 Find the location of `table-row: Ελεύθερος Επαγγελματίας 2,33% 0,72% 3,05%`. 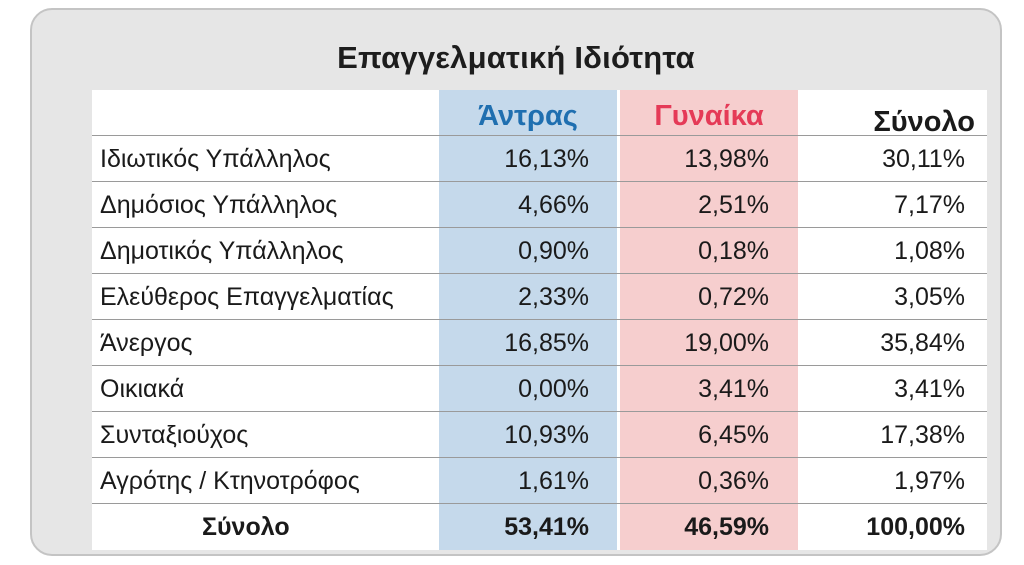

table-row: Ελεύθερος Επαγγελματίας 2,33% 0,72% 3,05% is located at coordinates (539, 297).